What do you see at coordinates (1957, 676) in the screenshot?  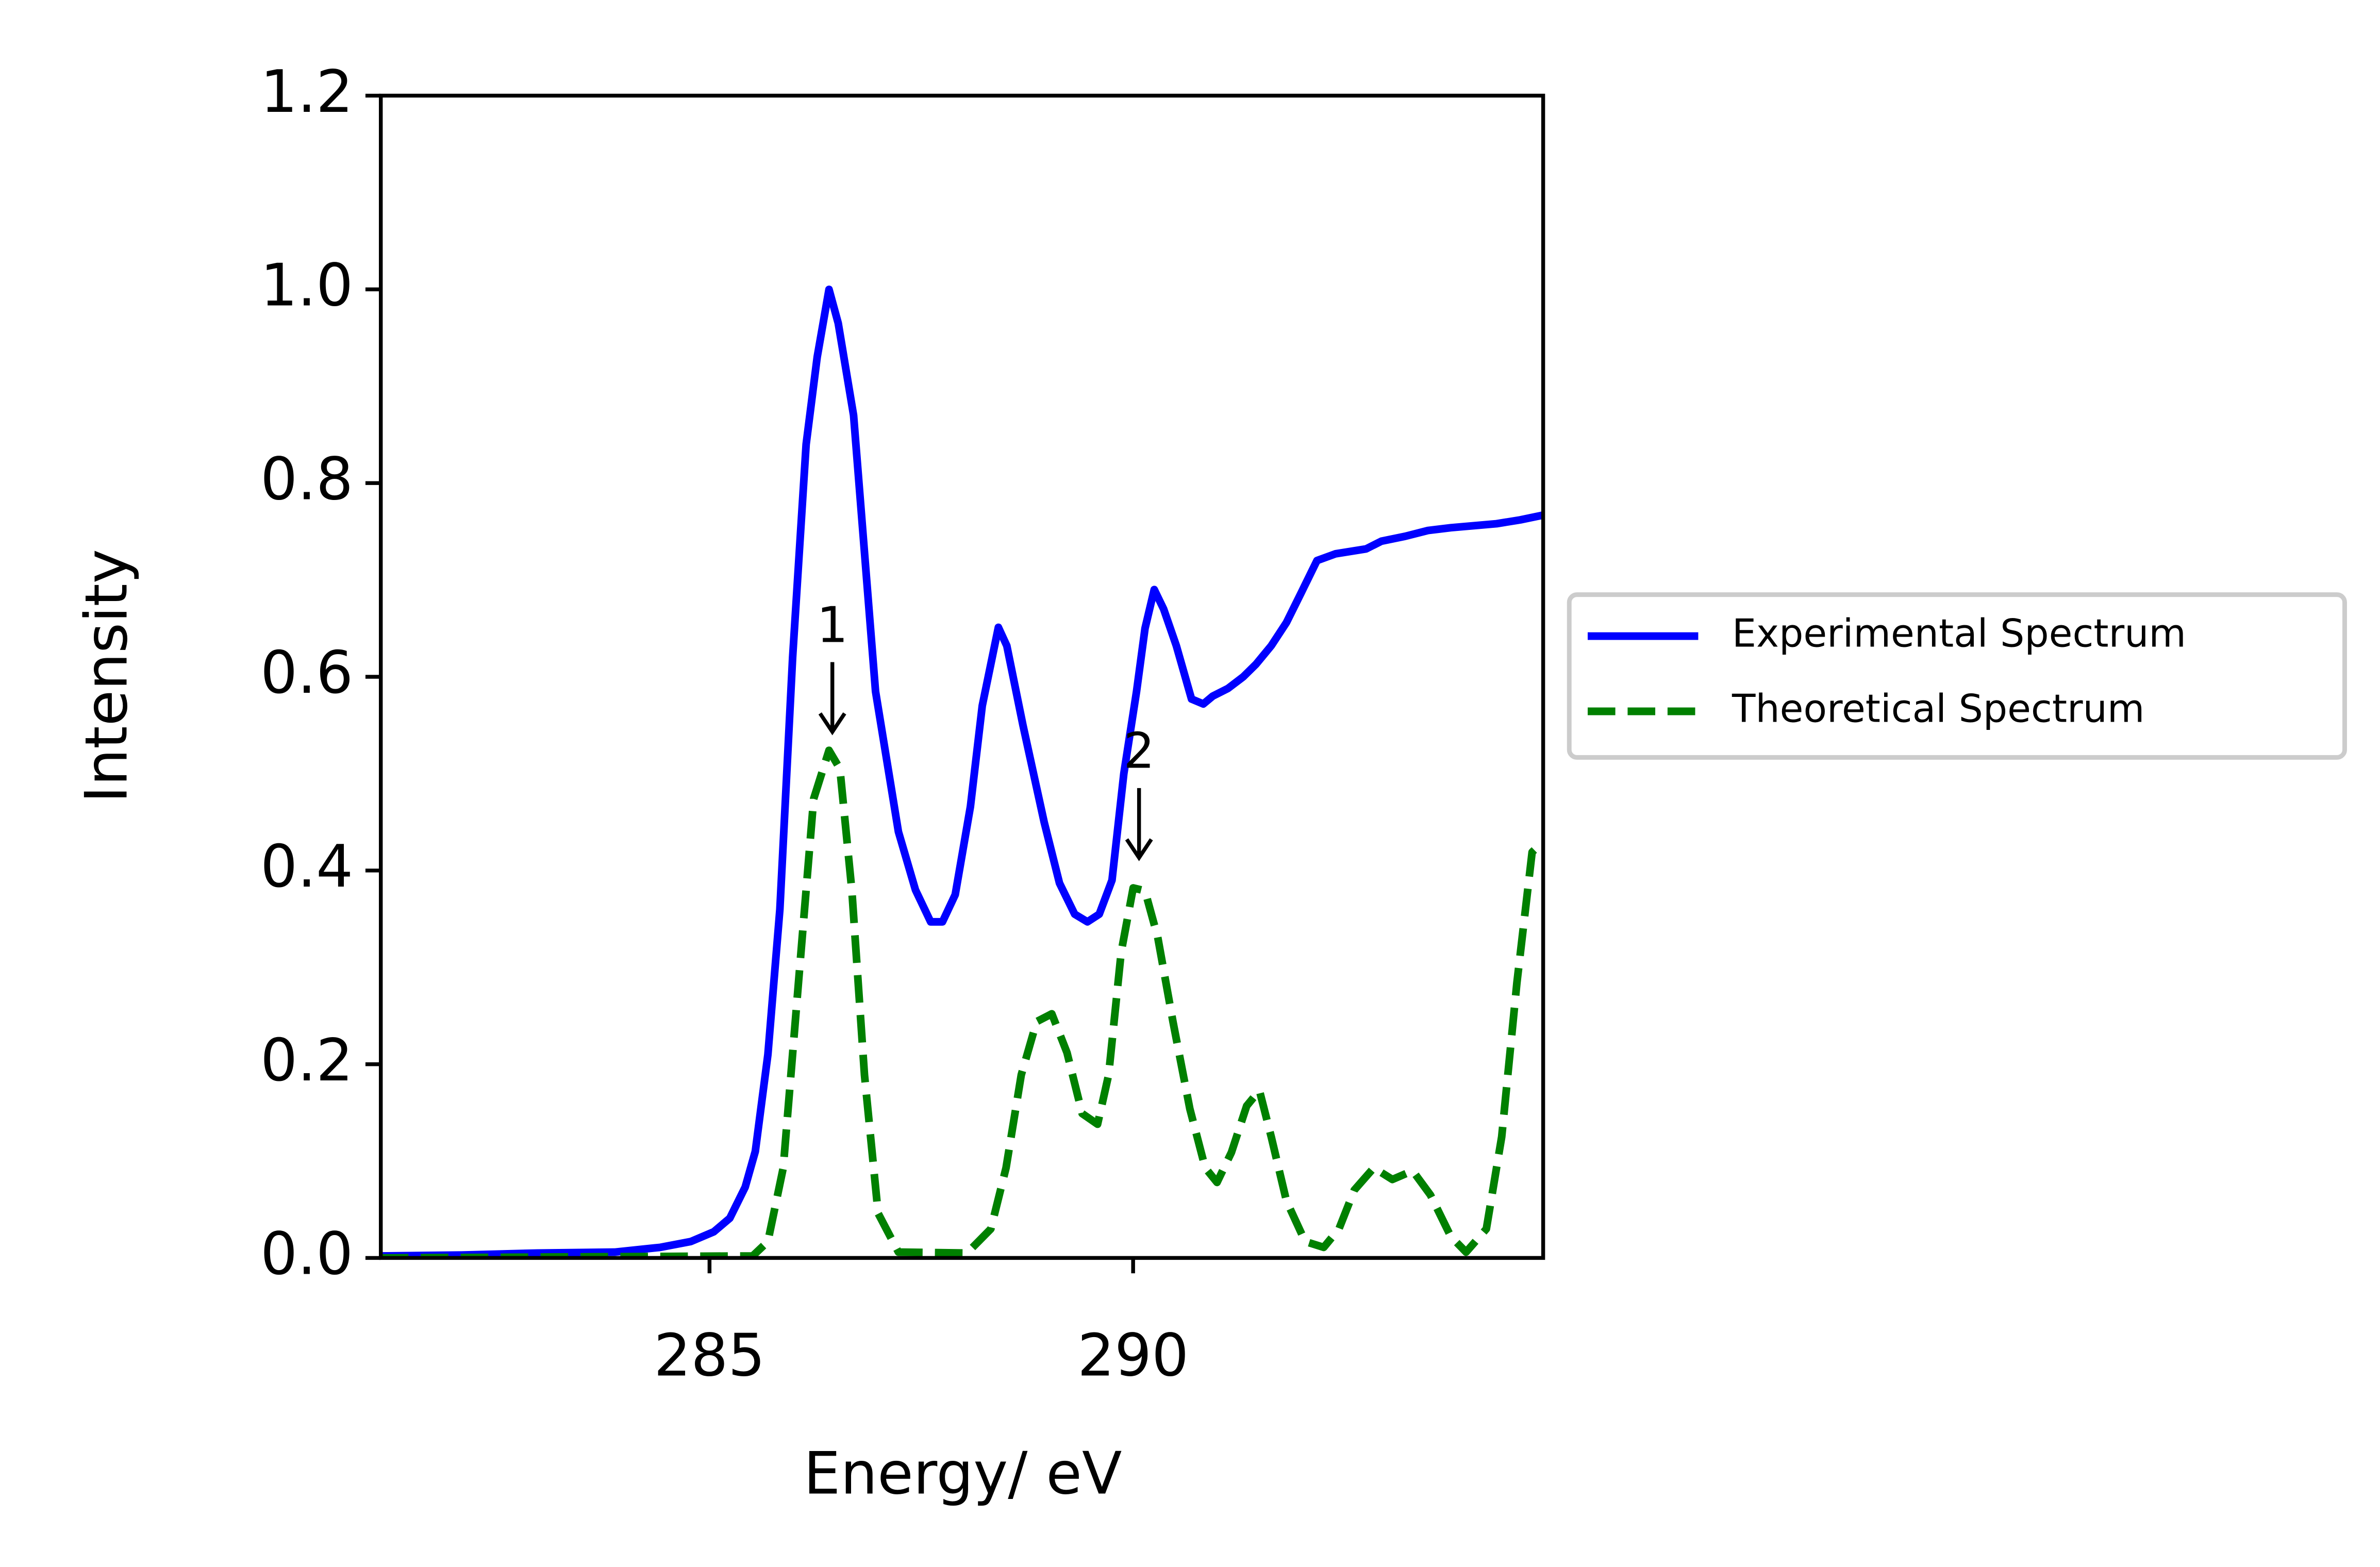 I see `legend-box` at bounding box center [1957, 676].